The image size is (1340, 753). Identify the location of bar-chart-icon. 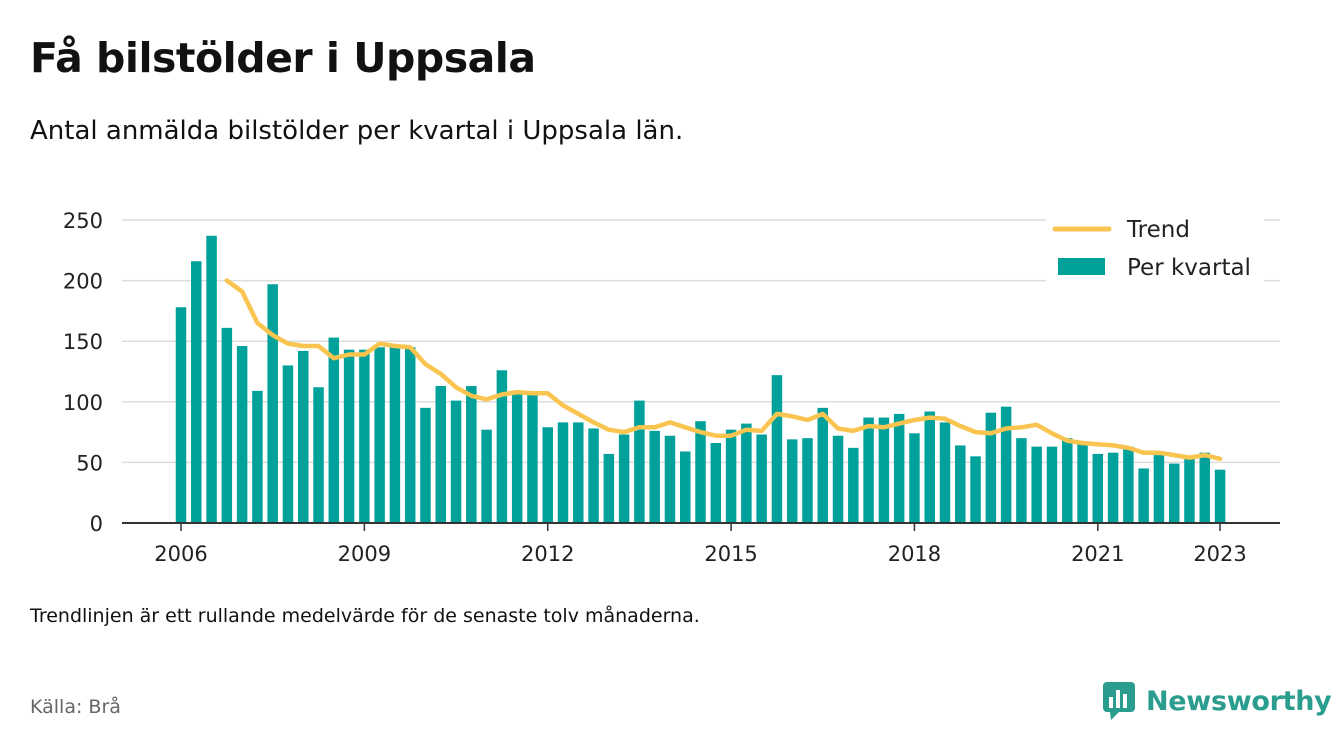
(1119, 701).